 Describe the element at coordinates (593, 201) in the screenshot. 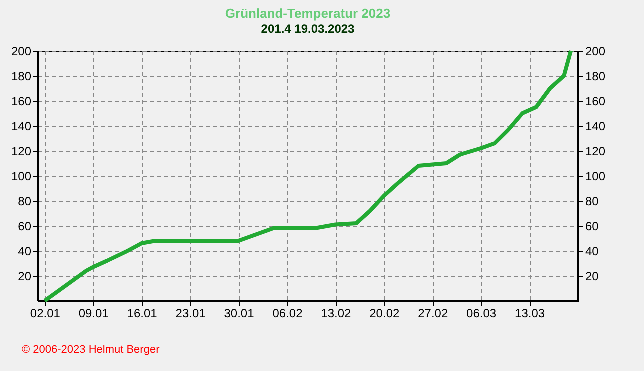

I see `y2-tick-label: 80` at that location.